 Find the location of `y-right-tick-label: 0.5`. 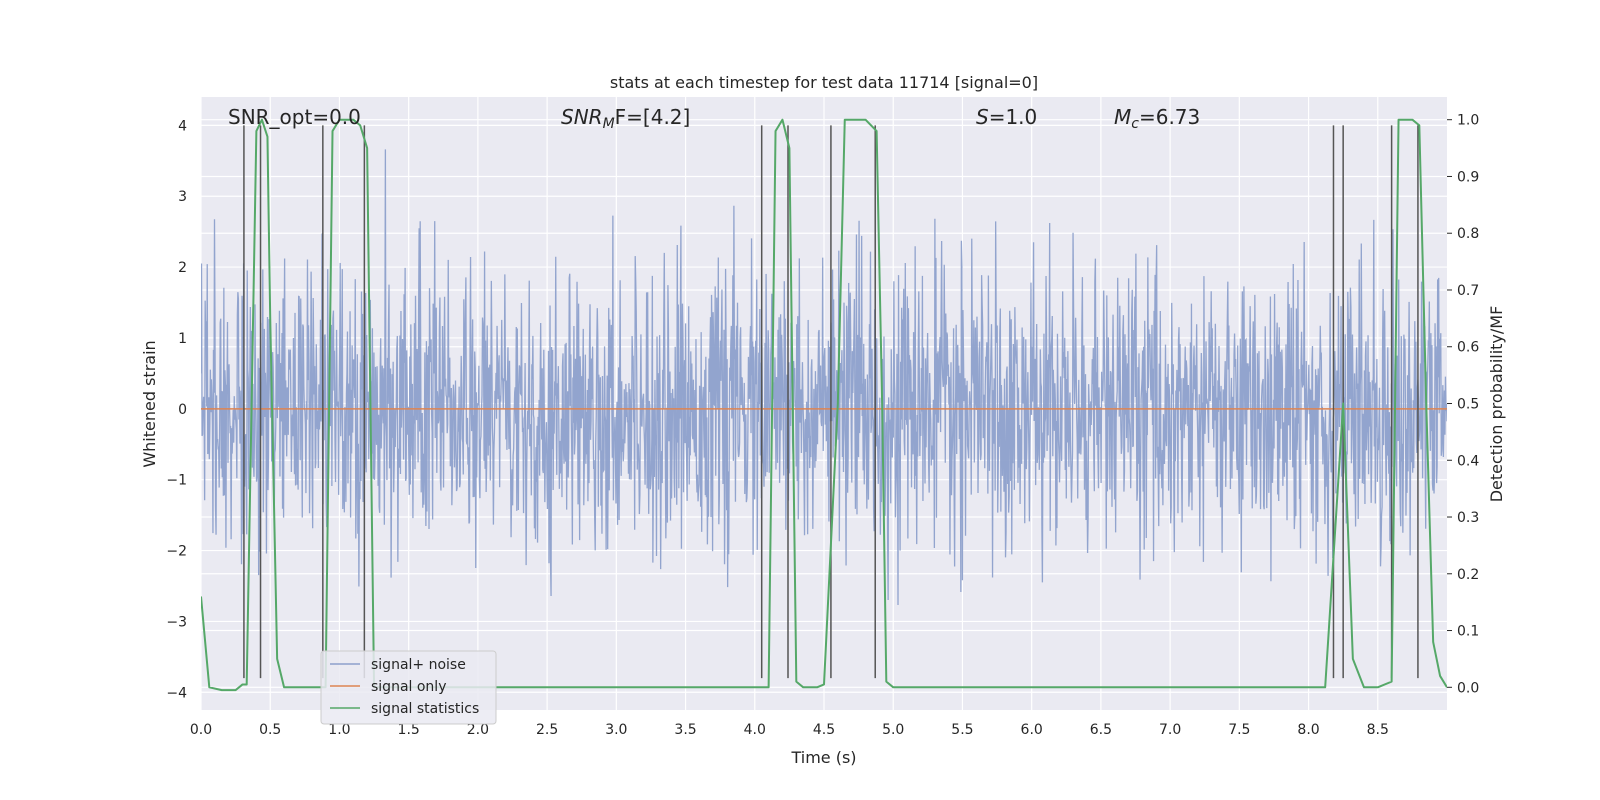

y-right-tick-label: 0.5 is located at coordinates (1468, 405).